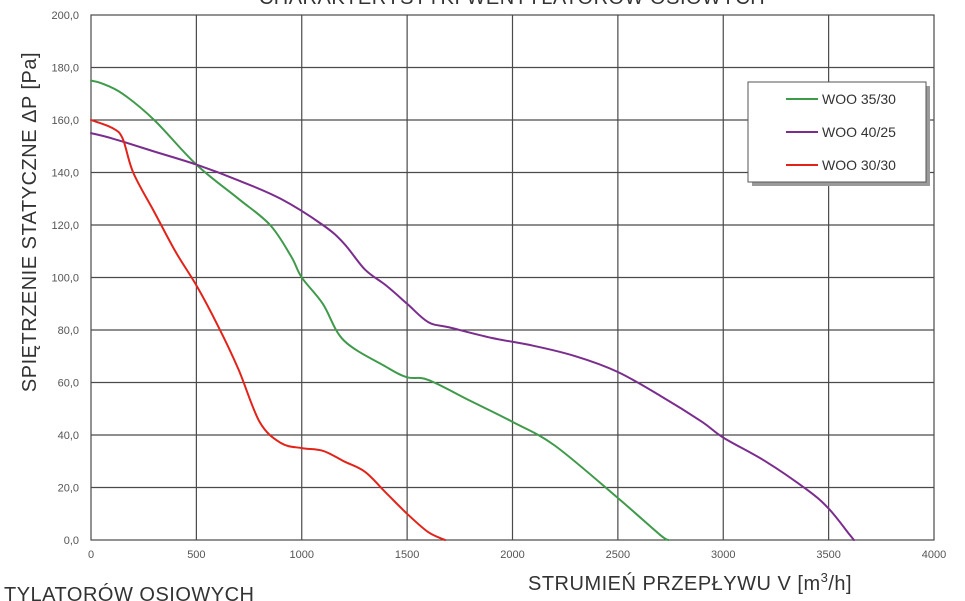 This screenshot has width=965, height=601. I want to click on x-tick-label: 0, so click(91, 555).